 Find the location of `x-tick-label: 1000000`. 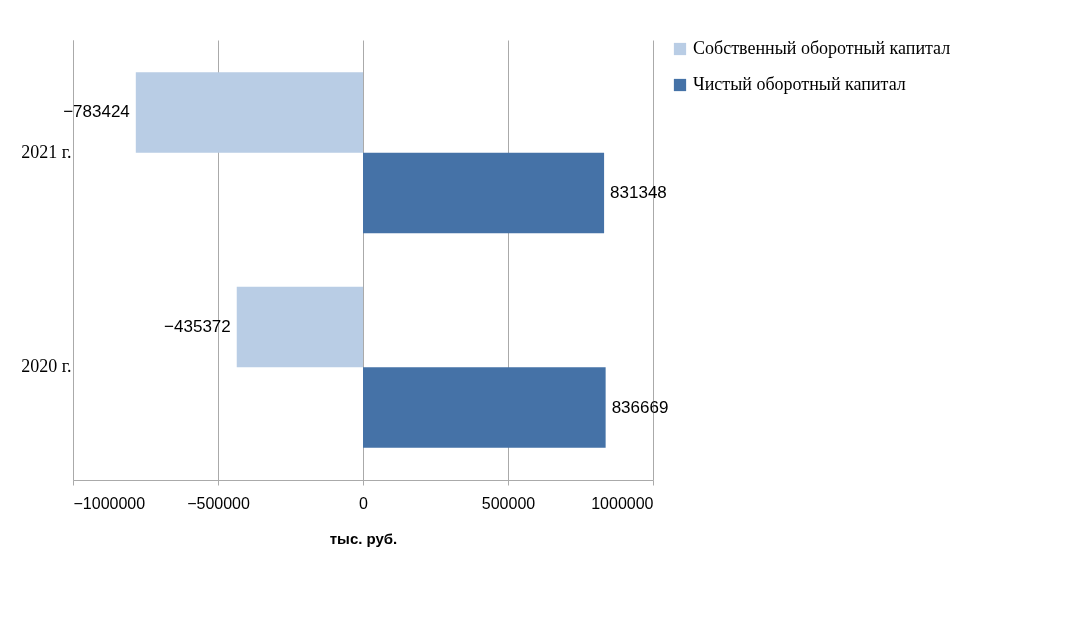

x-tick-label: 1000000 is located at coordinates (622, 503).